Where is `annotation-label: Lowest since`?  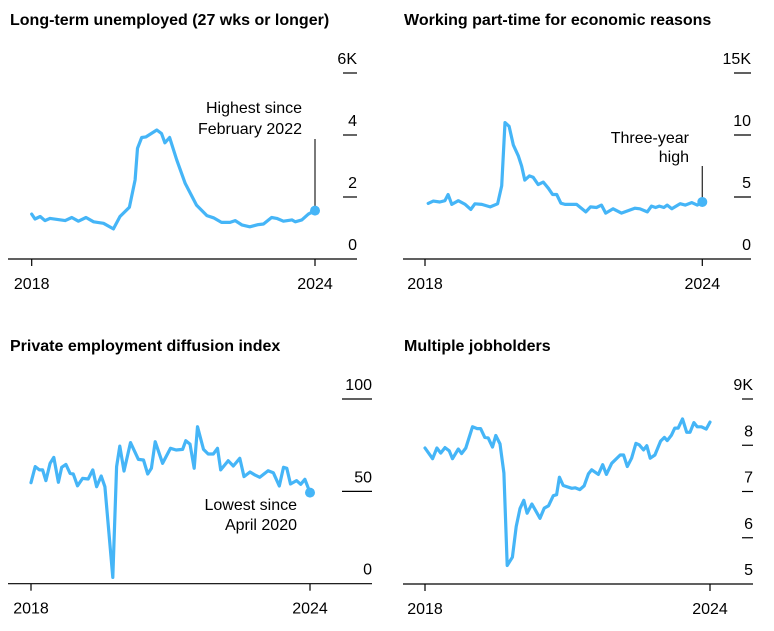
annotation-label: Lowest since is located at coordinates (251, 505).